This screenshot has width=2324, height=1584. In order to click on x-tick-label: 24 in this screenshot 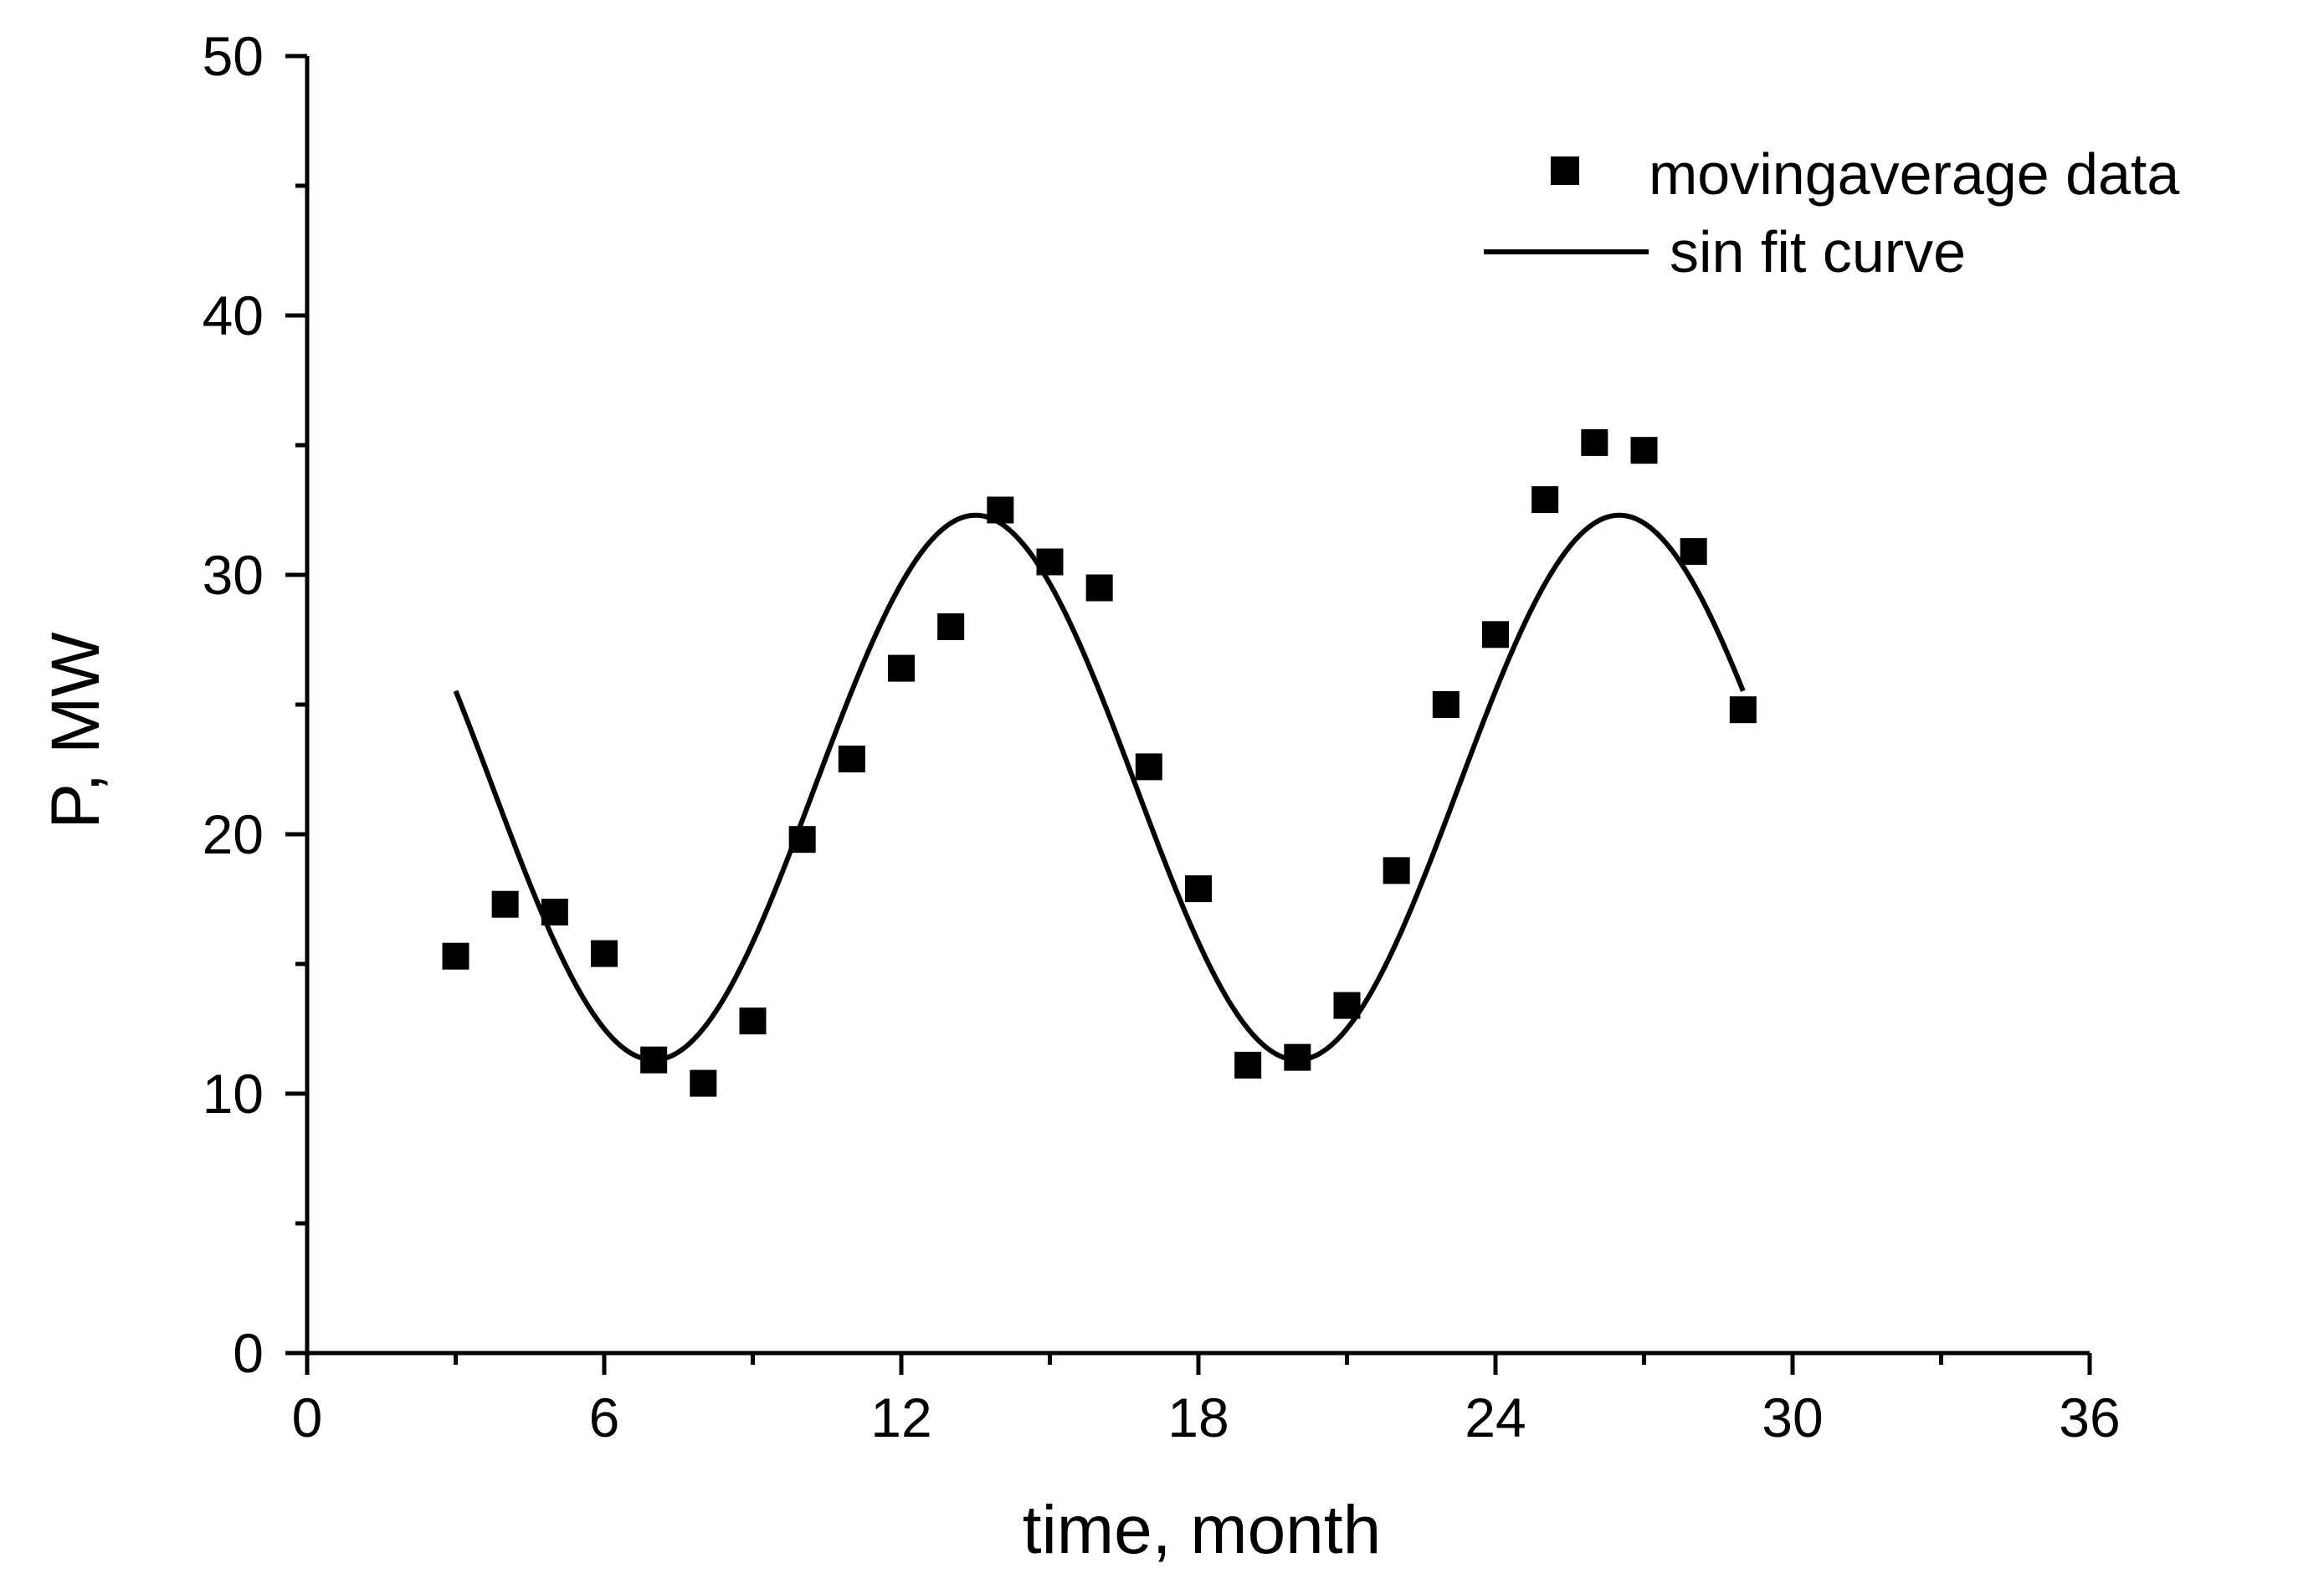, I will do `click(1495, 1417)`.